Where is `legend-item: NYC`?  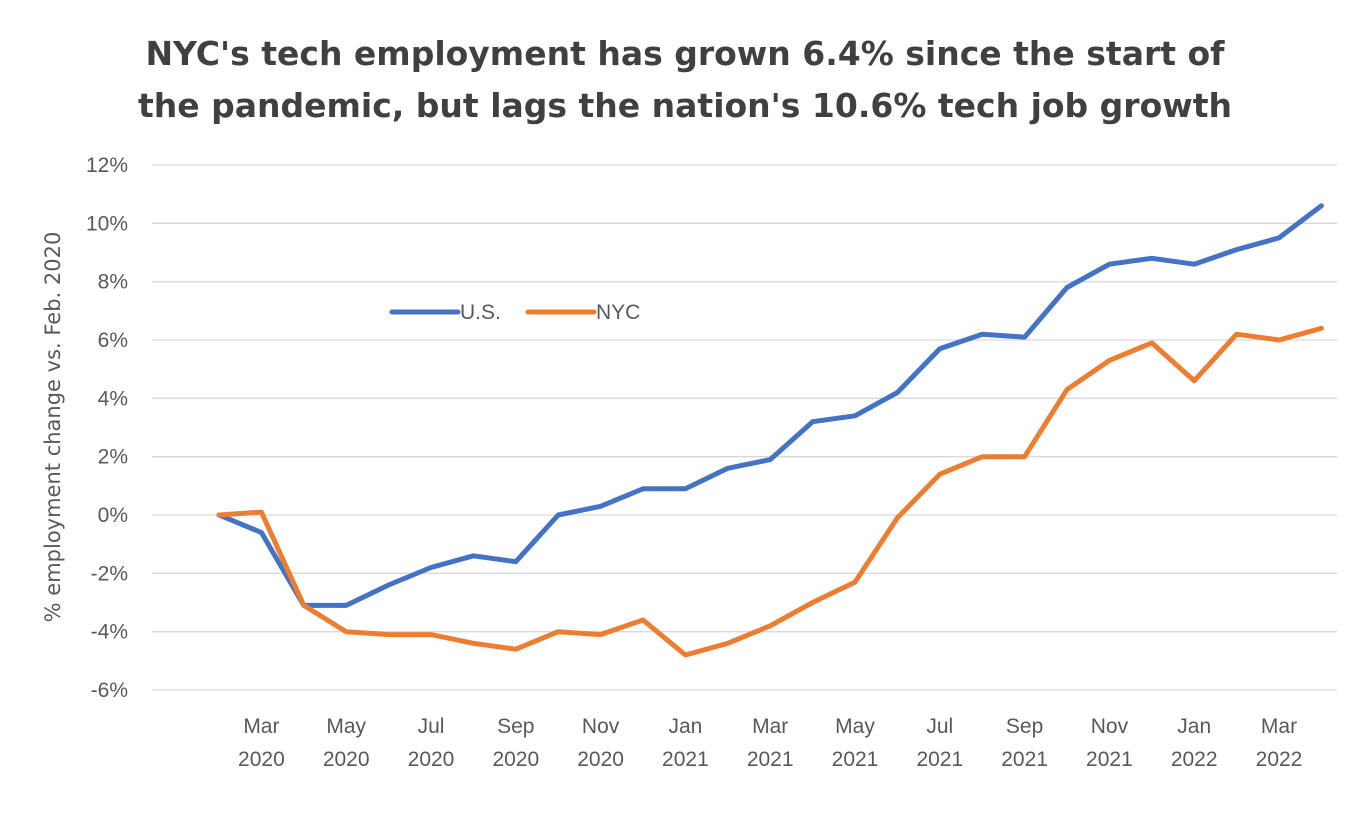 legend-item: NYC is located at coordinates (582, 312).